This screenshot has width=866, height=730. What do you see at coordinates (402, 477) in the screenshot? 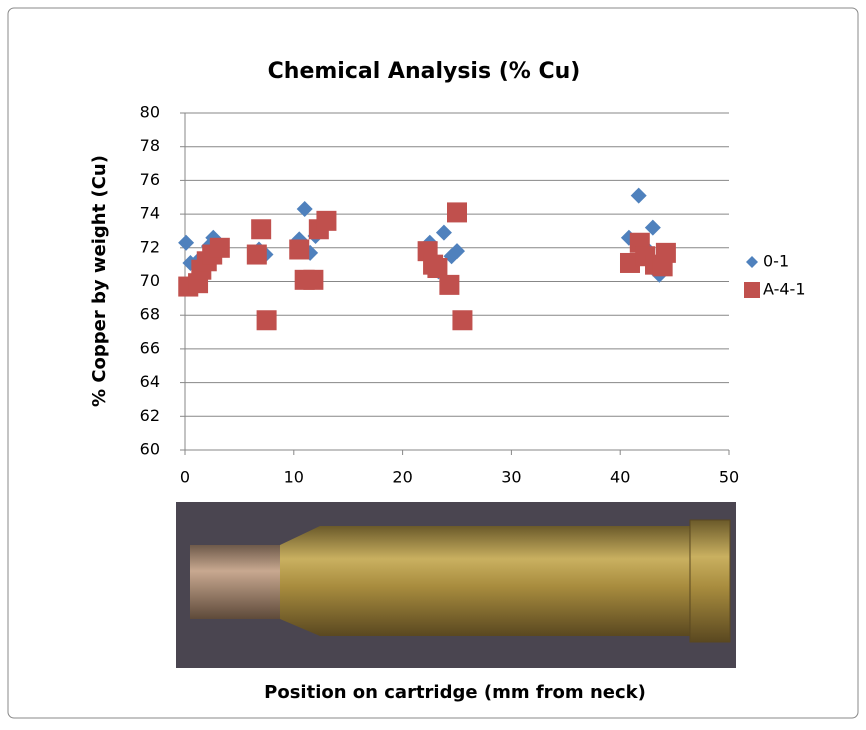
I see `x-tick-label: 20` at bounding box center [402, 477].